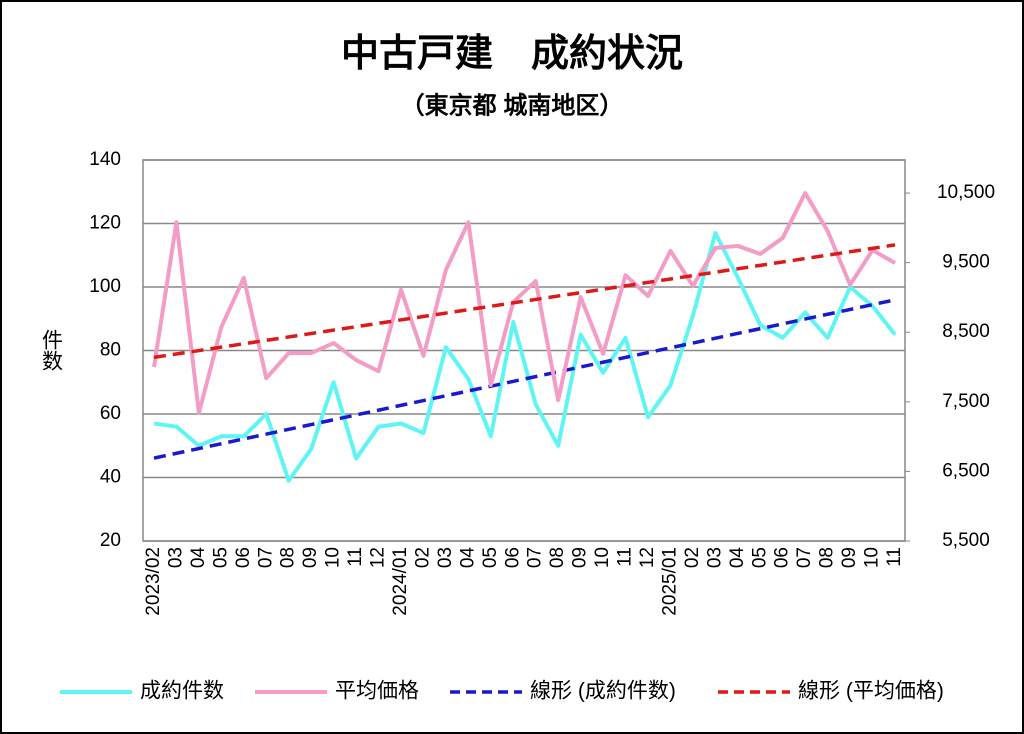 This screenshot has width=1024, height=734. Describe the element at coordinates (966, 262) in the screenshot. I see `y2-tick-label: 9,500` at that location.